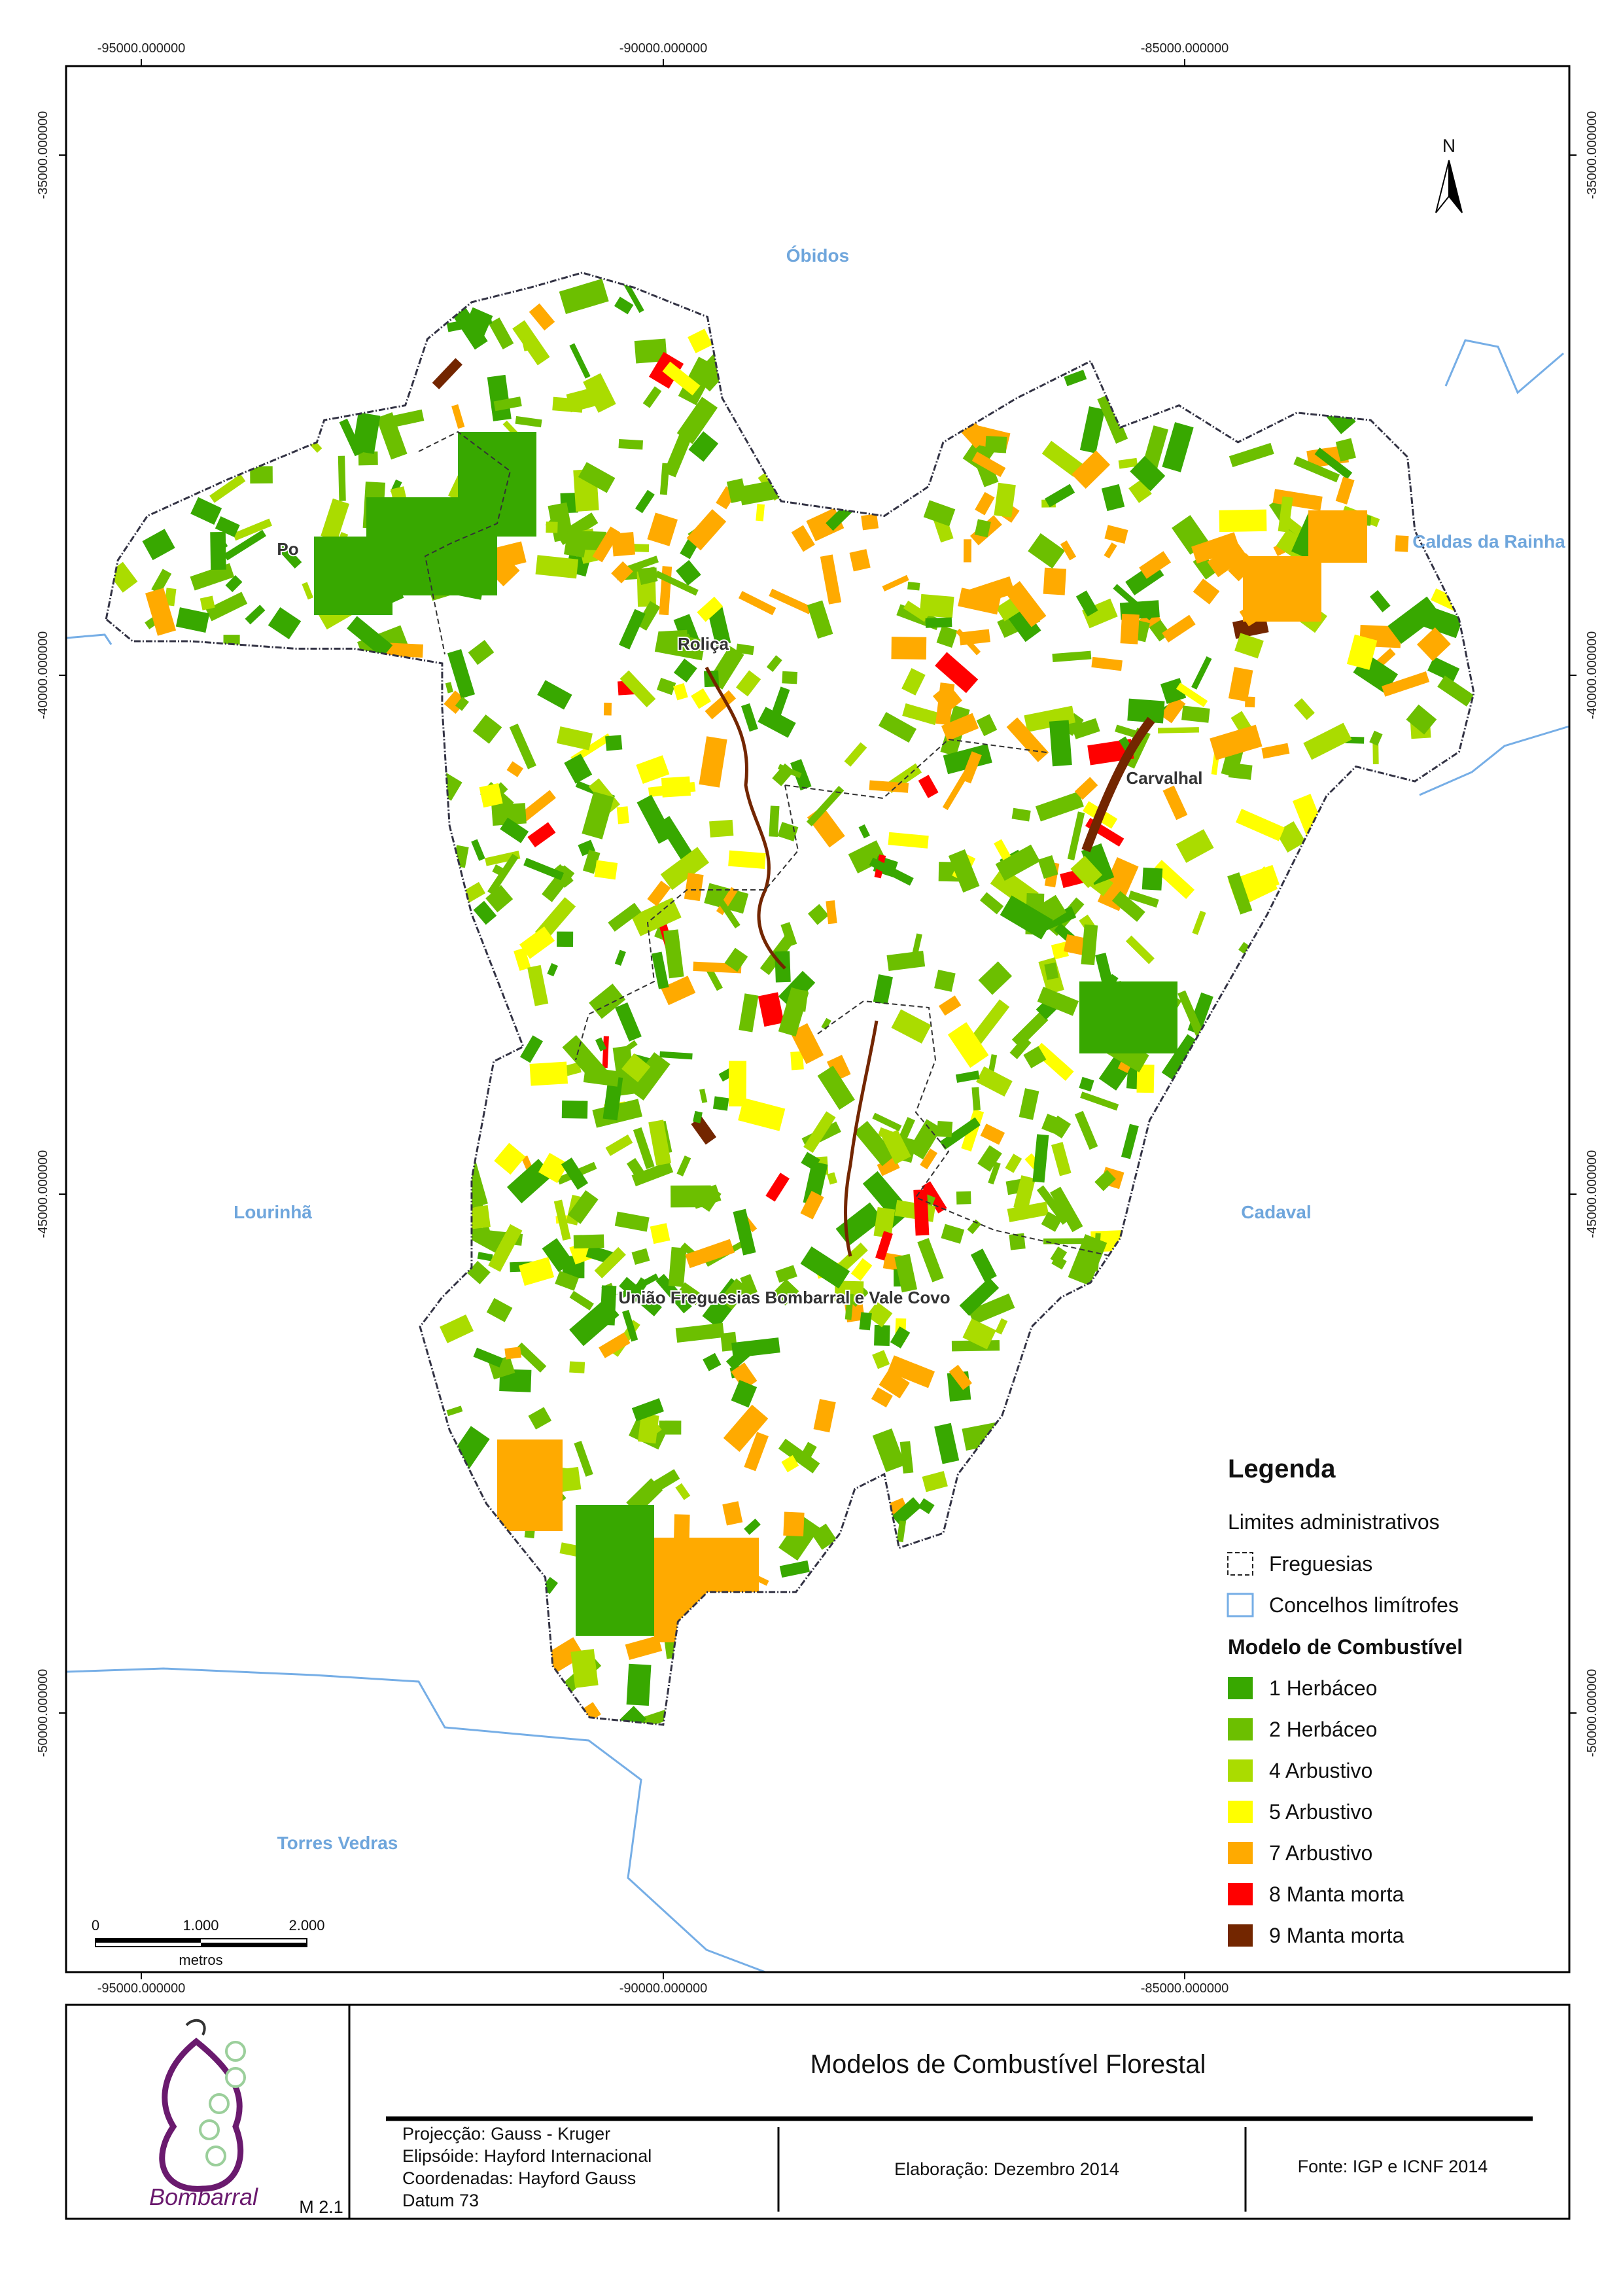 Image resolution: width=1621 pixels, height=2296 pixels. Describe the element at coordinates (818, 2112) in the screenshot. I see `title-block-frame` at that location.